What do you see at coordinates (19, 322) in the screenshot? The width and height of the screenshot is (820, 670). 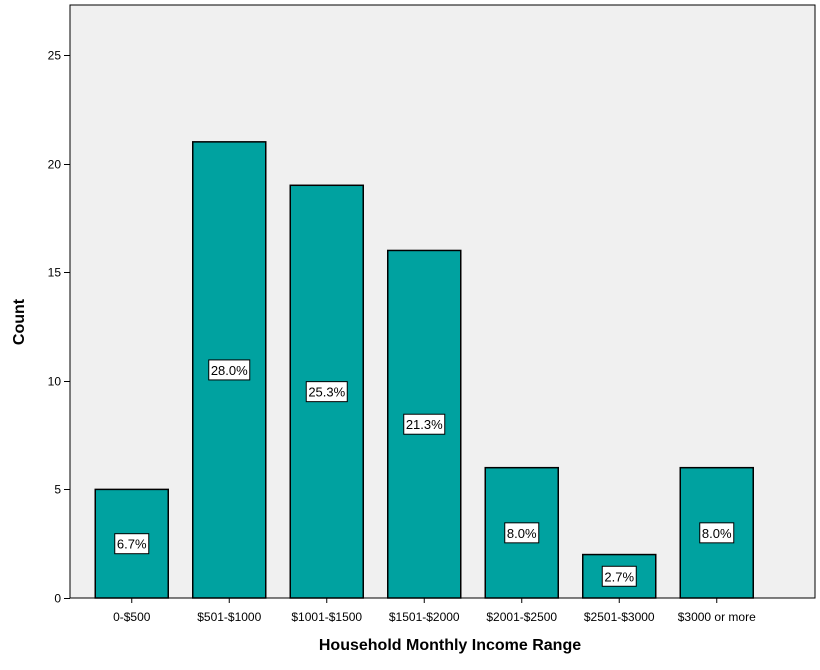 I see `y-axis-title: Count` at bounding box center [19, 322].